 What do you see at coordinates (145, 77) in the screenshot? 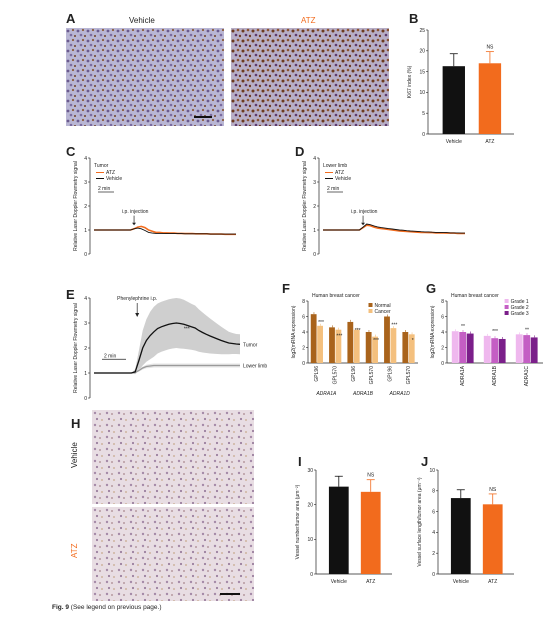
I see `histology-image-vehicle` at bounding box center [145, 77].